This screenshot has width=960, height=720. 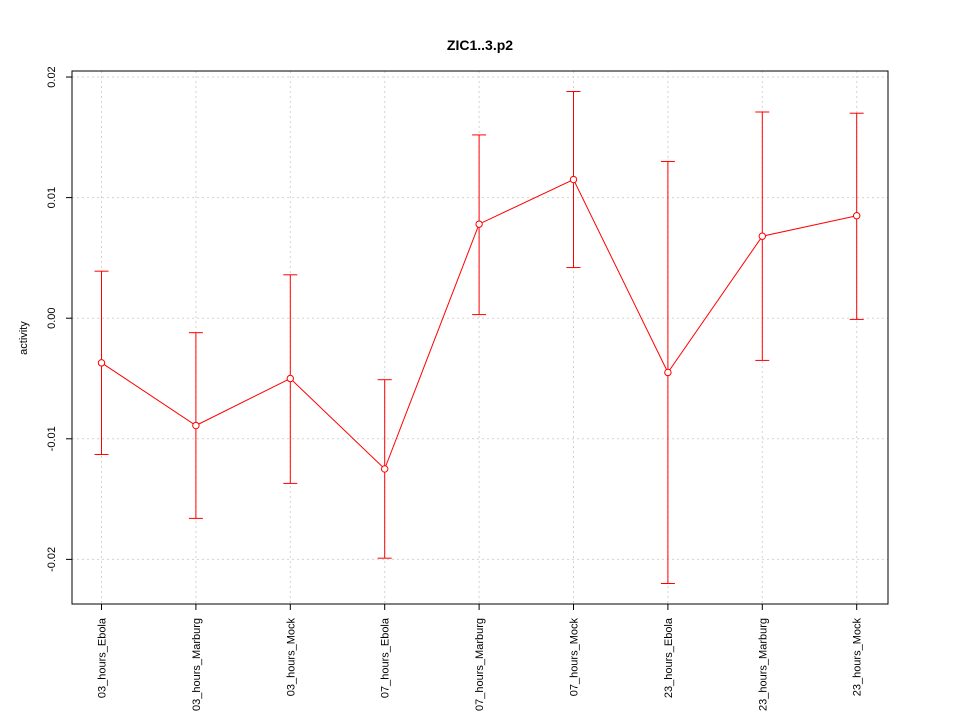 I want to click on x-tick-label: 23_hours_Mock, so click(x=858, y=657).